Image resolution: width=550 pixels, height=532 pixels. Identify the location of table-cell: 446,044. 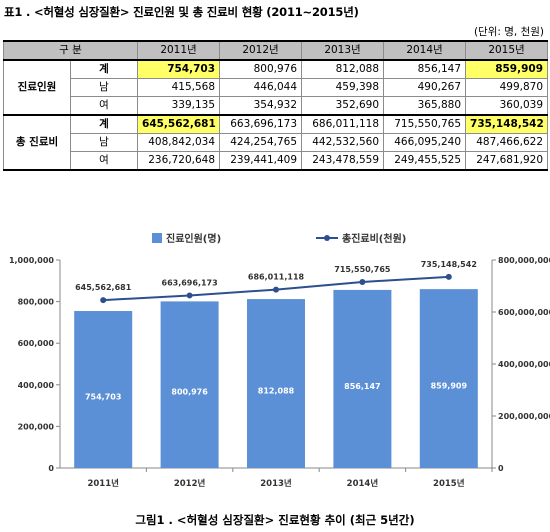
(261, 87).